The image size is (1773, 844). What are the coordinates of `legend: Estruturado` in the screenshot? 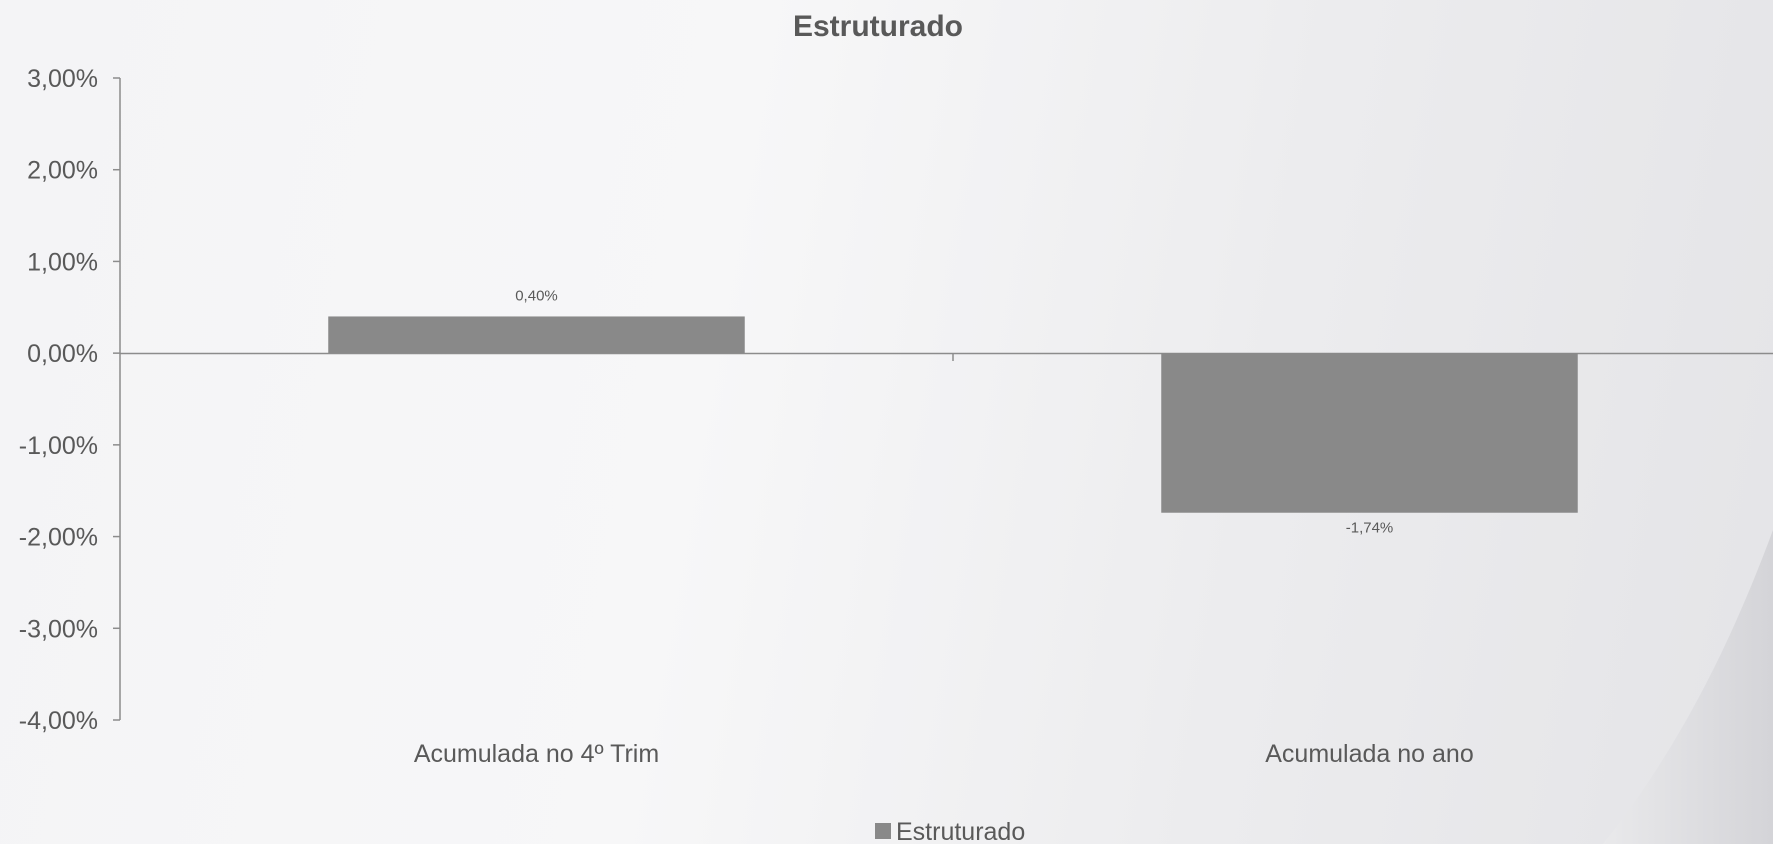 It's located at (950, 831).